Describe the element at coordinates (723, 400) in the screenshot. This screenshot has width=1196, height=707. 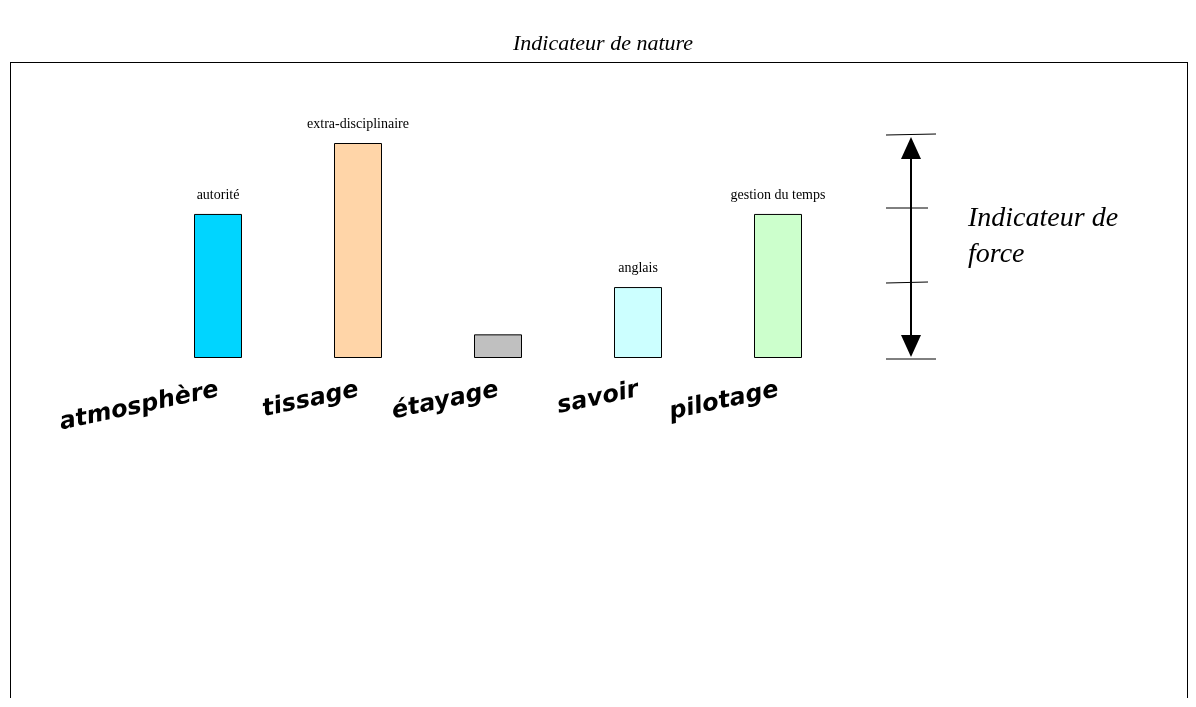
I see `x-tick-label: pilotage` at that location.